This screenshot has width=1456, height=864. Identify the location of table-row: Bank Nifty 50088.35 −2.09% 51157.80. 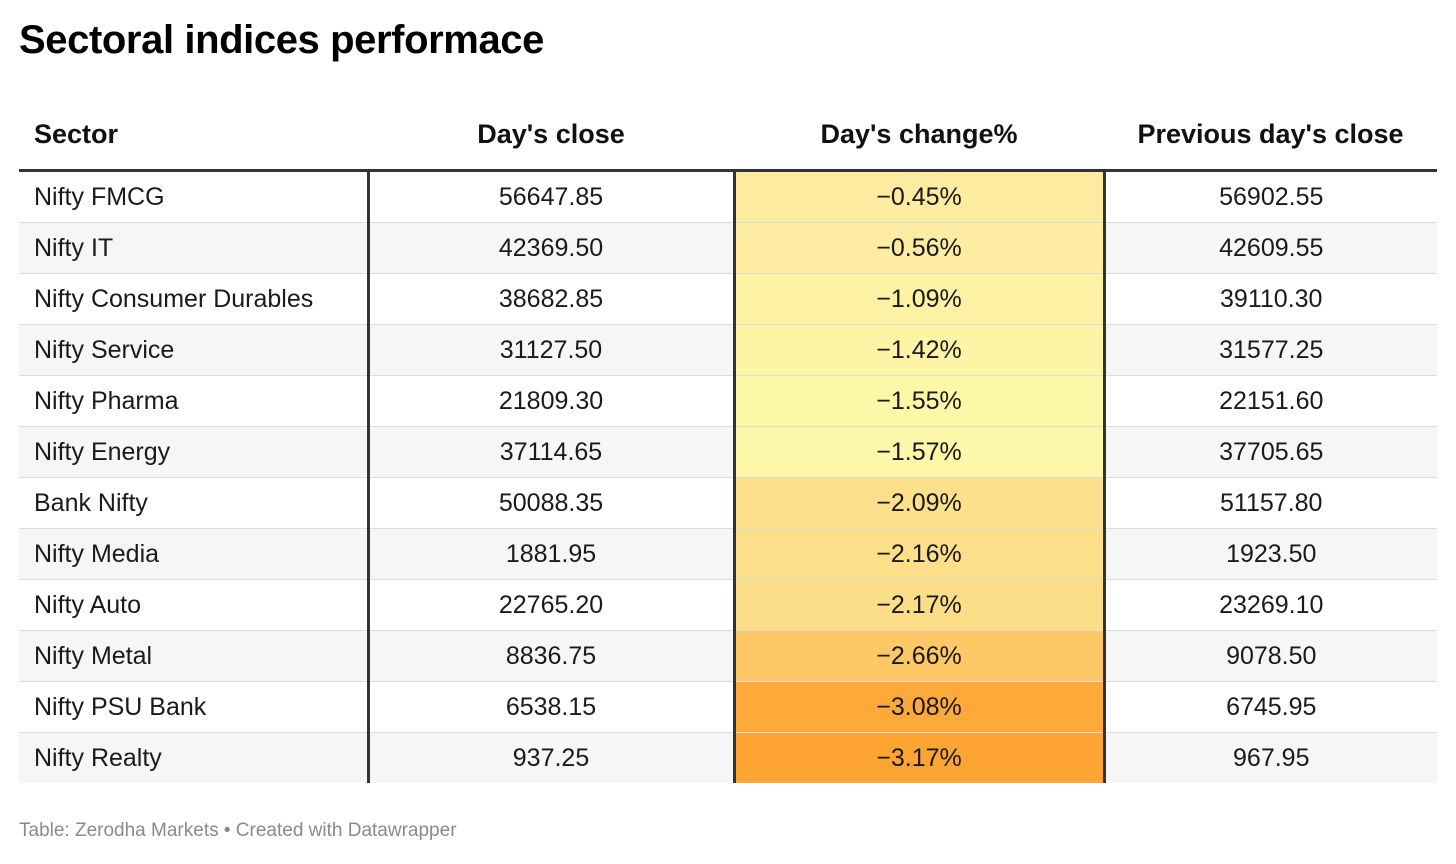
(728, 503).